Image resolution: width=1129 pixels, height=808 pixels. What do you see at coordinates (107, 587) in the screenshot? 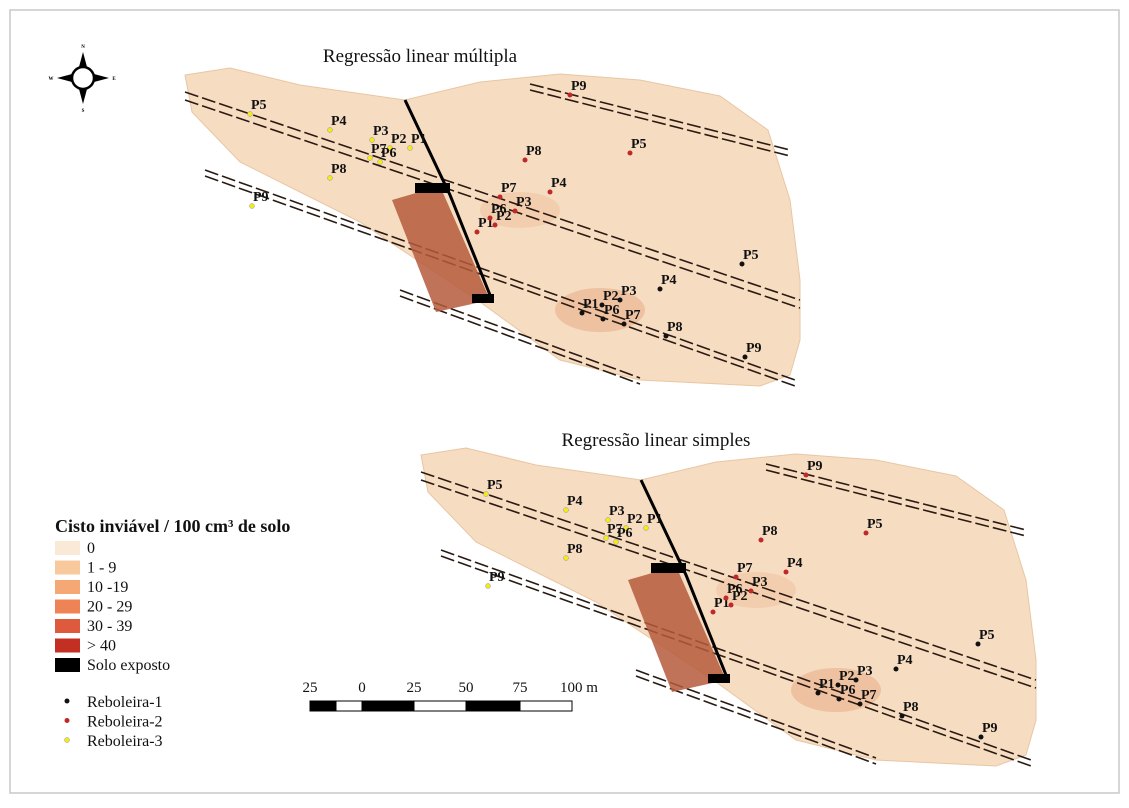
I see `legend-label: 10 -19` at bounding box center [107, 587].